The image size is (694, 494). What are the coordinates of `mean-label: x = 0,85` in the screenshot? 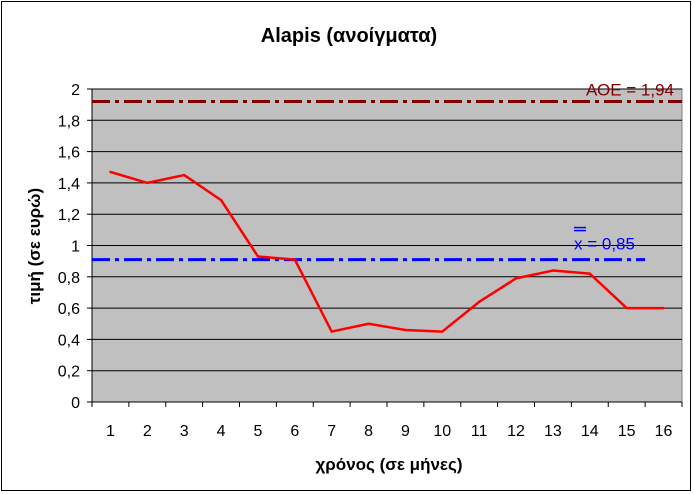 It's located at (604, 244).